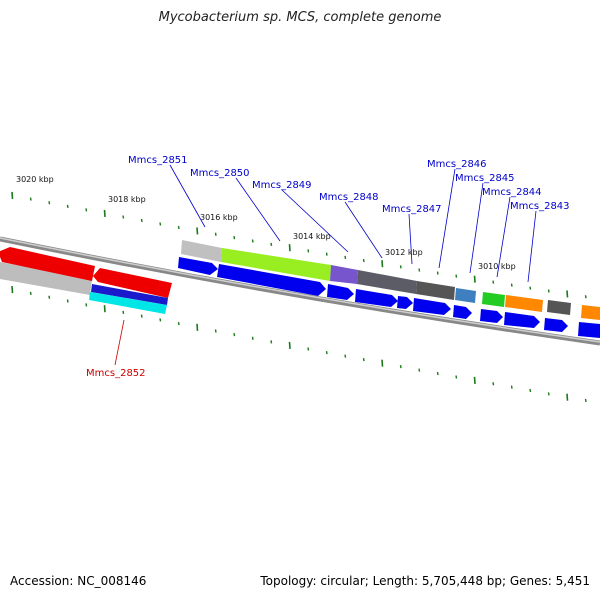 The image size is (600, 600). I want to click on scale-label: 3018 kbp, so click(127, 199).